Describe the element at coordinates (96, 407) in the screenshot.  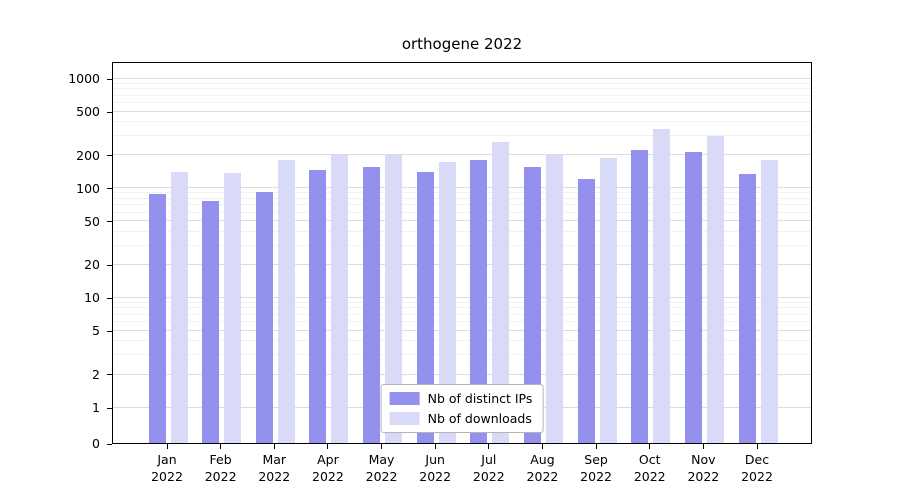
I see `y-tick-label: 1` at that location.